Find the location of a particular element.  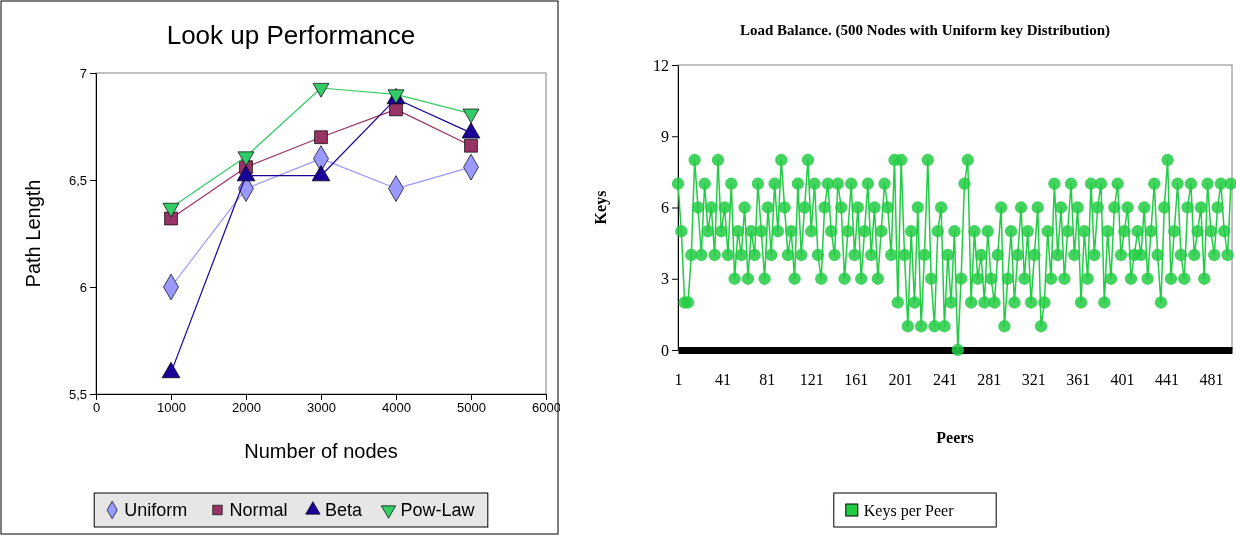

x-tick-label: 0 is located at coordinates (96, 408).